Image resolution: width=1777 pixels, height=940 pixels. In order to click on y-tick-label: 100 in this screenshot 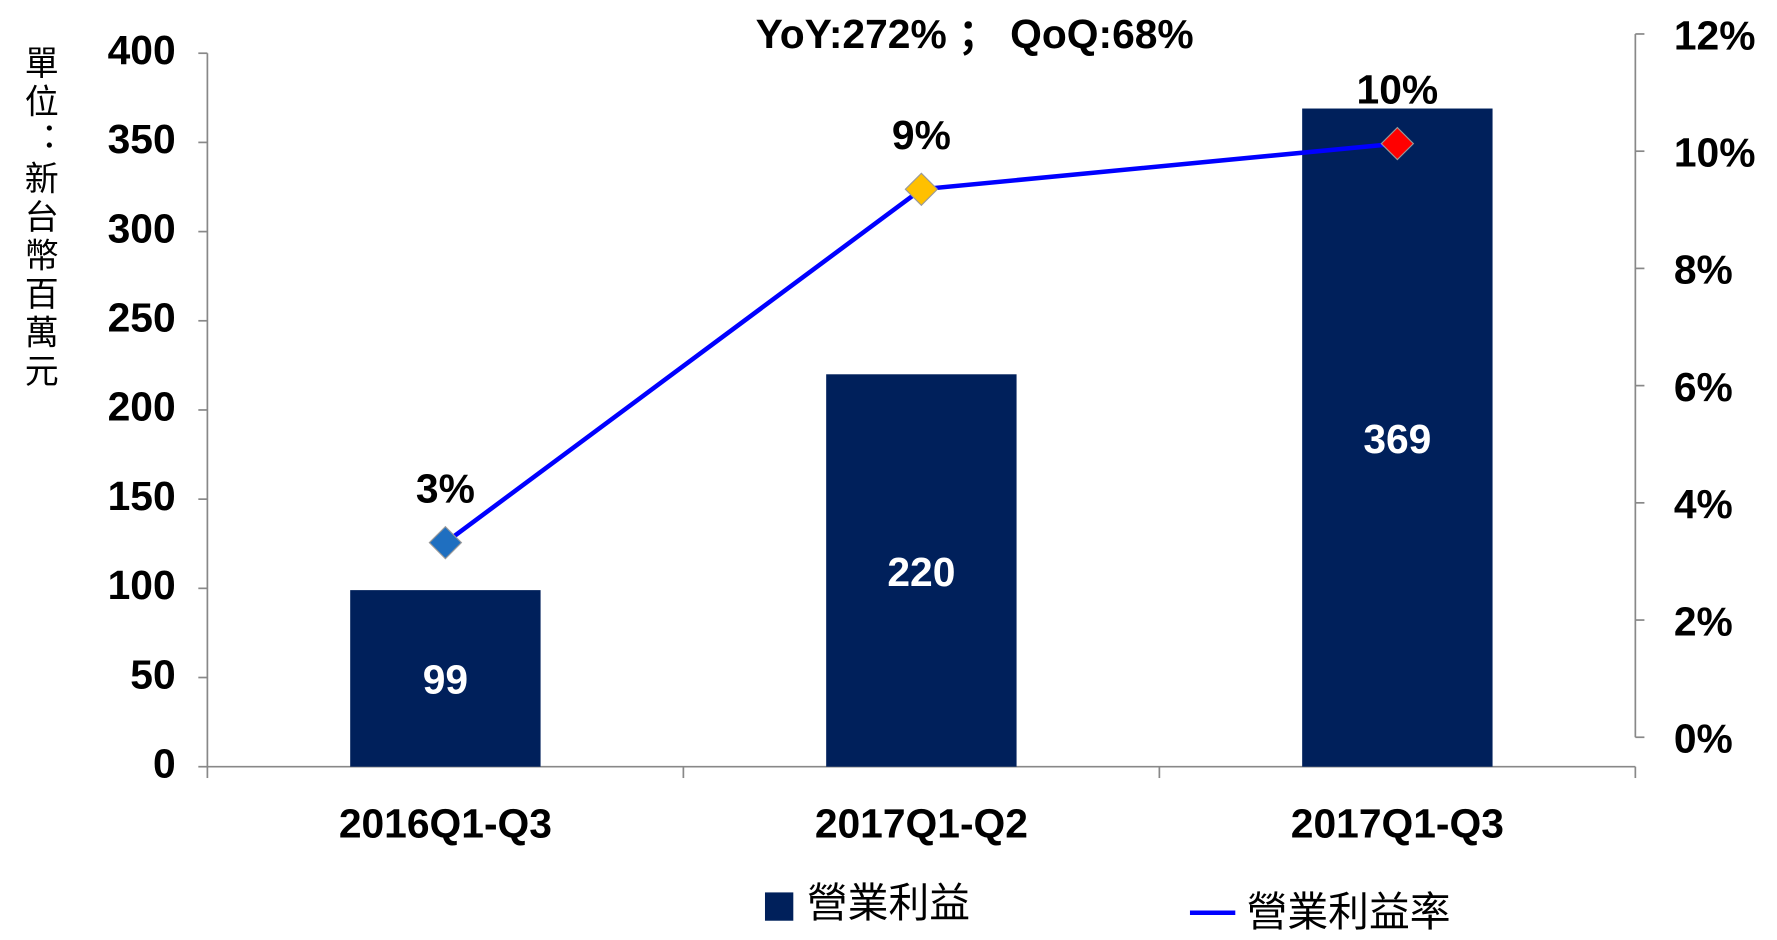, I will do `click(142, 585)`.